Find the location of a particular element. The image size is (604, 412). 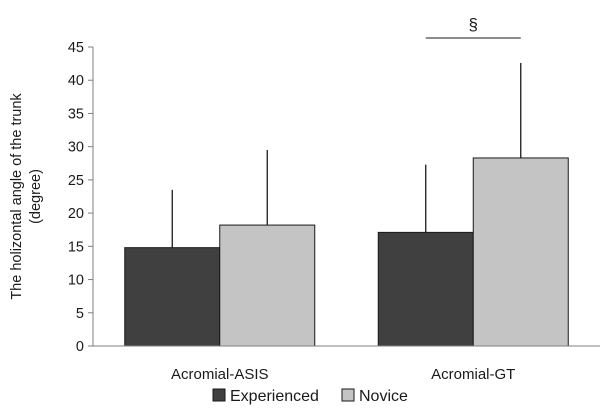

significance-annotation: § is located at coordinates (473, 27).